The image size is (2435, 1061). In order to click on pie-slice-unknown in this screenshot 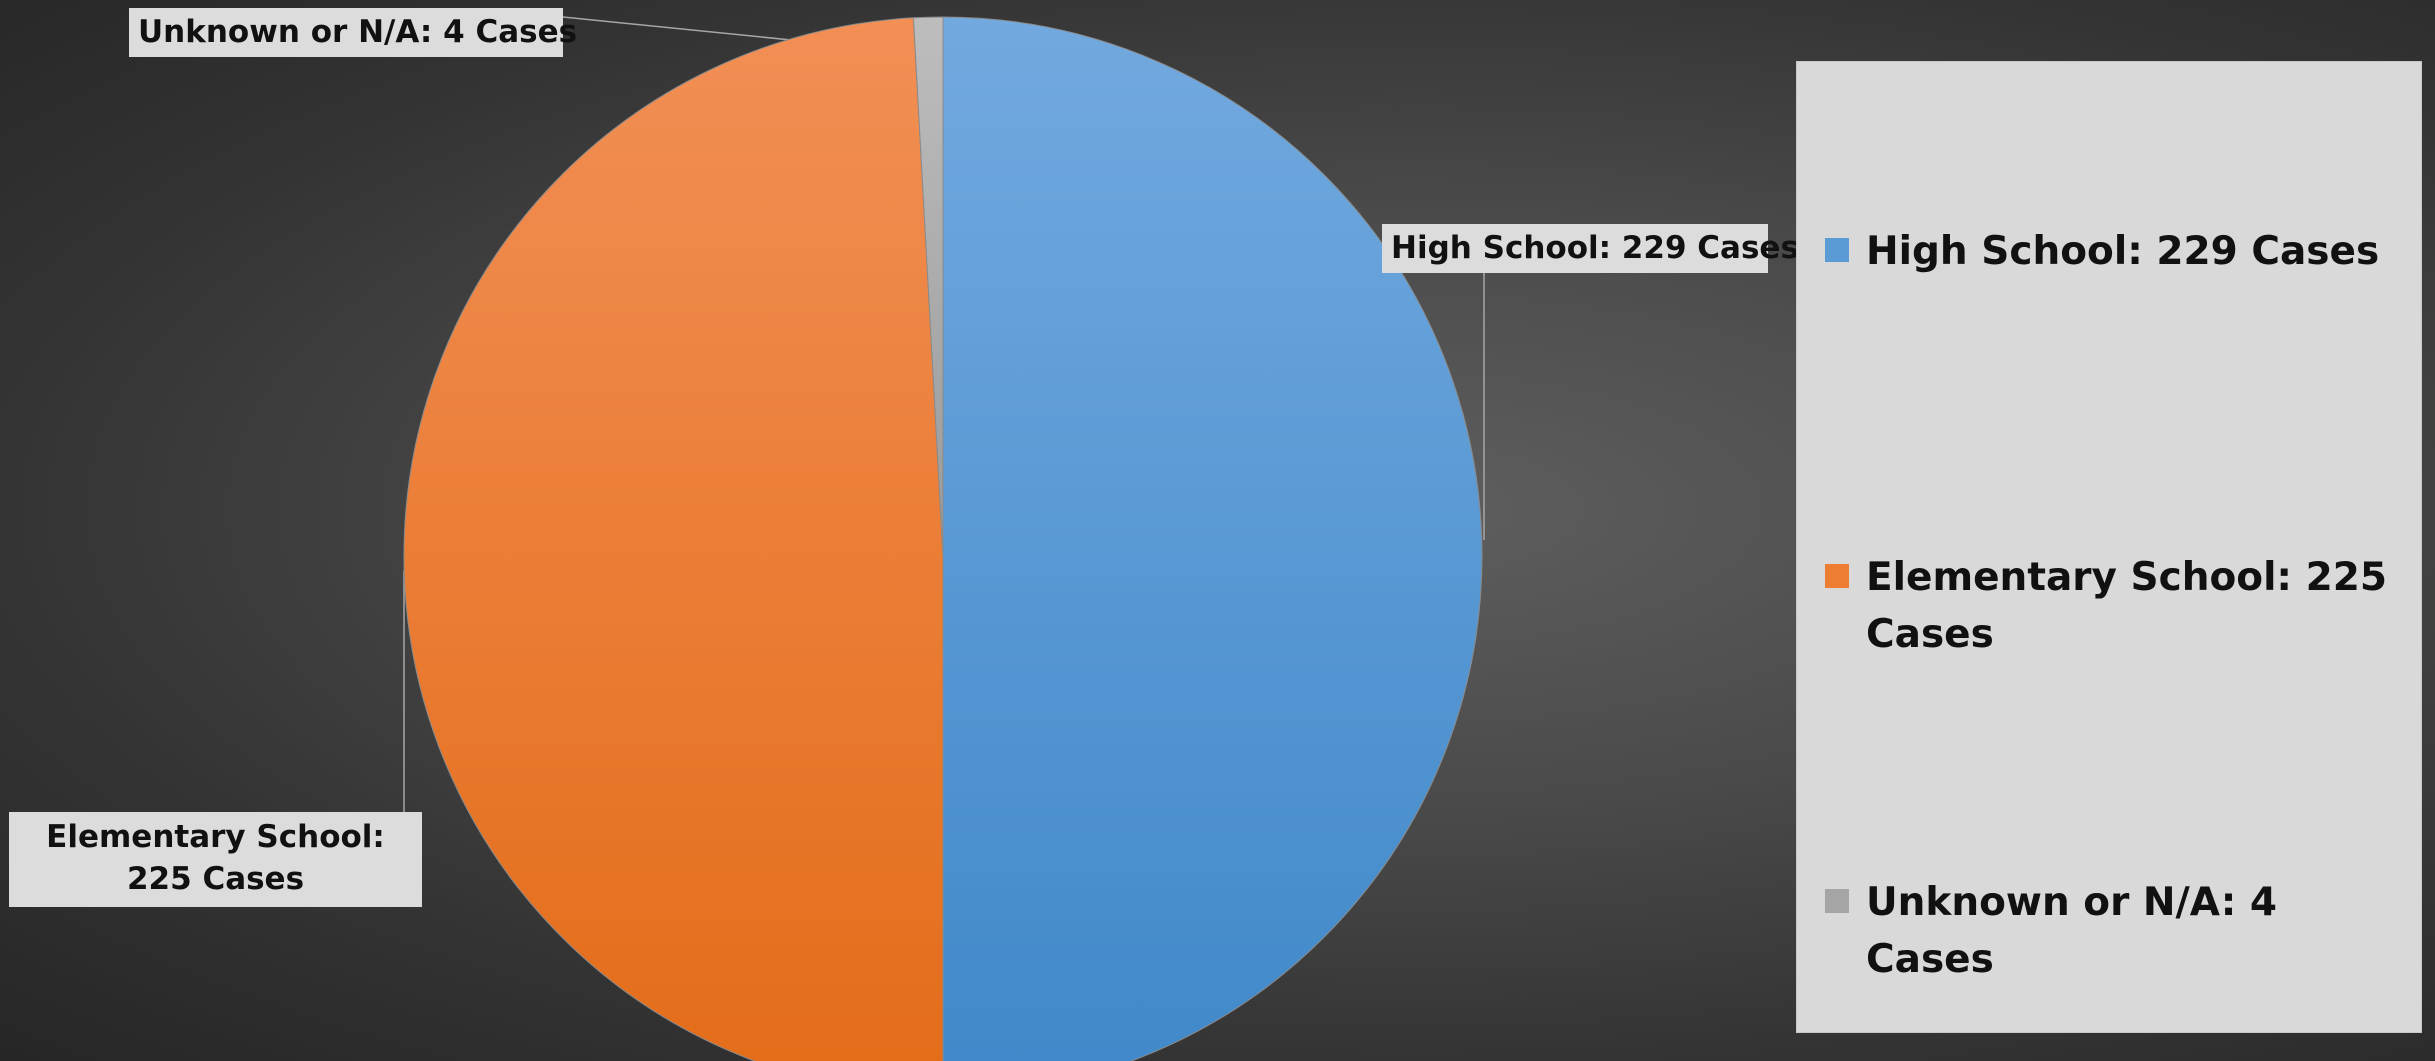, I will do `click(928, 286)`.